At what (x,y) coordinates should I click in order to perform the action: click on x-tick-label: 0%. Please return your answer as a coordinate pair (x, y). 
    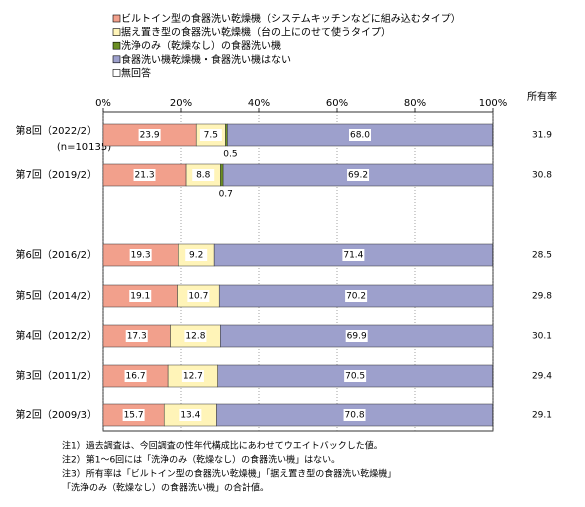
    Looking at the image, I should click on (103, 103).